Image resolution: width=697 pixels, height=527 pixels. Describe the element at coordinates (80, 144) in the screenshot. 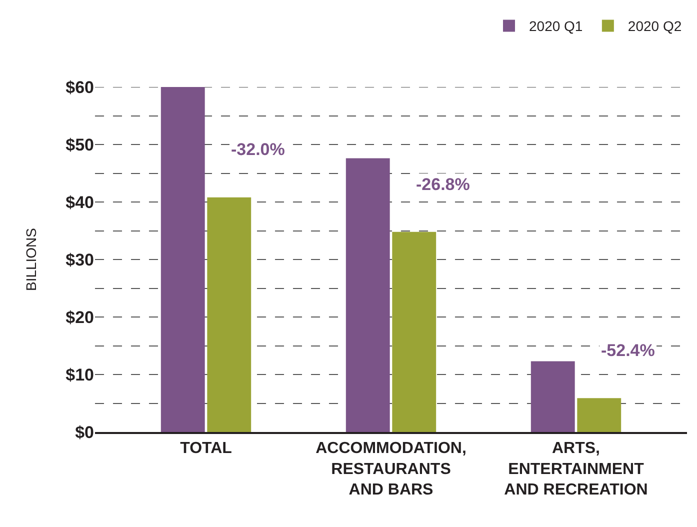

I see `y-tick-label: $50` at that location.